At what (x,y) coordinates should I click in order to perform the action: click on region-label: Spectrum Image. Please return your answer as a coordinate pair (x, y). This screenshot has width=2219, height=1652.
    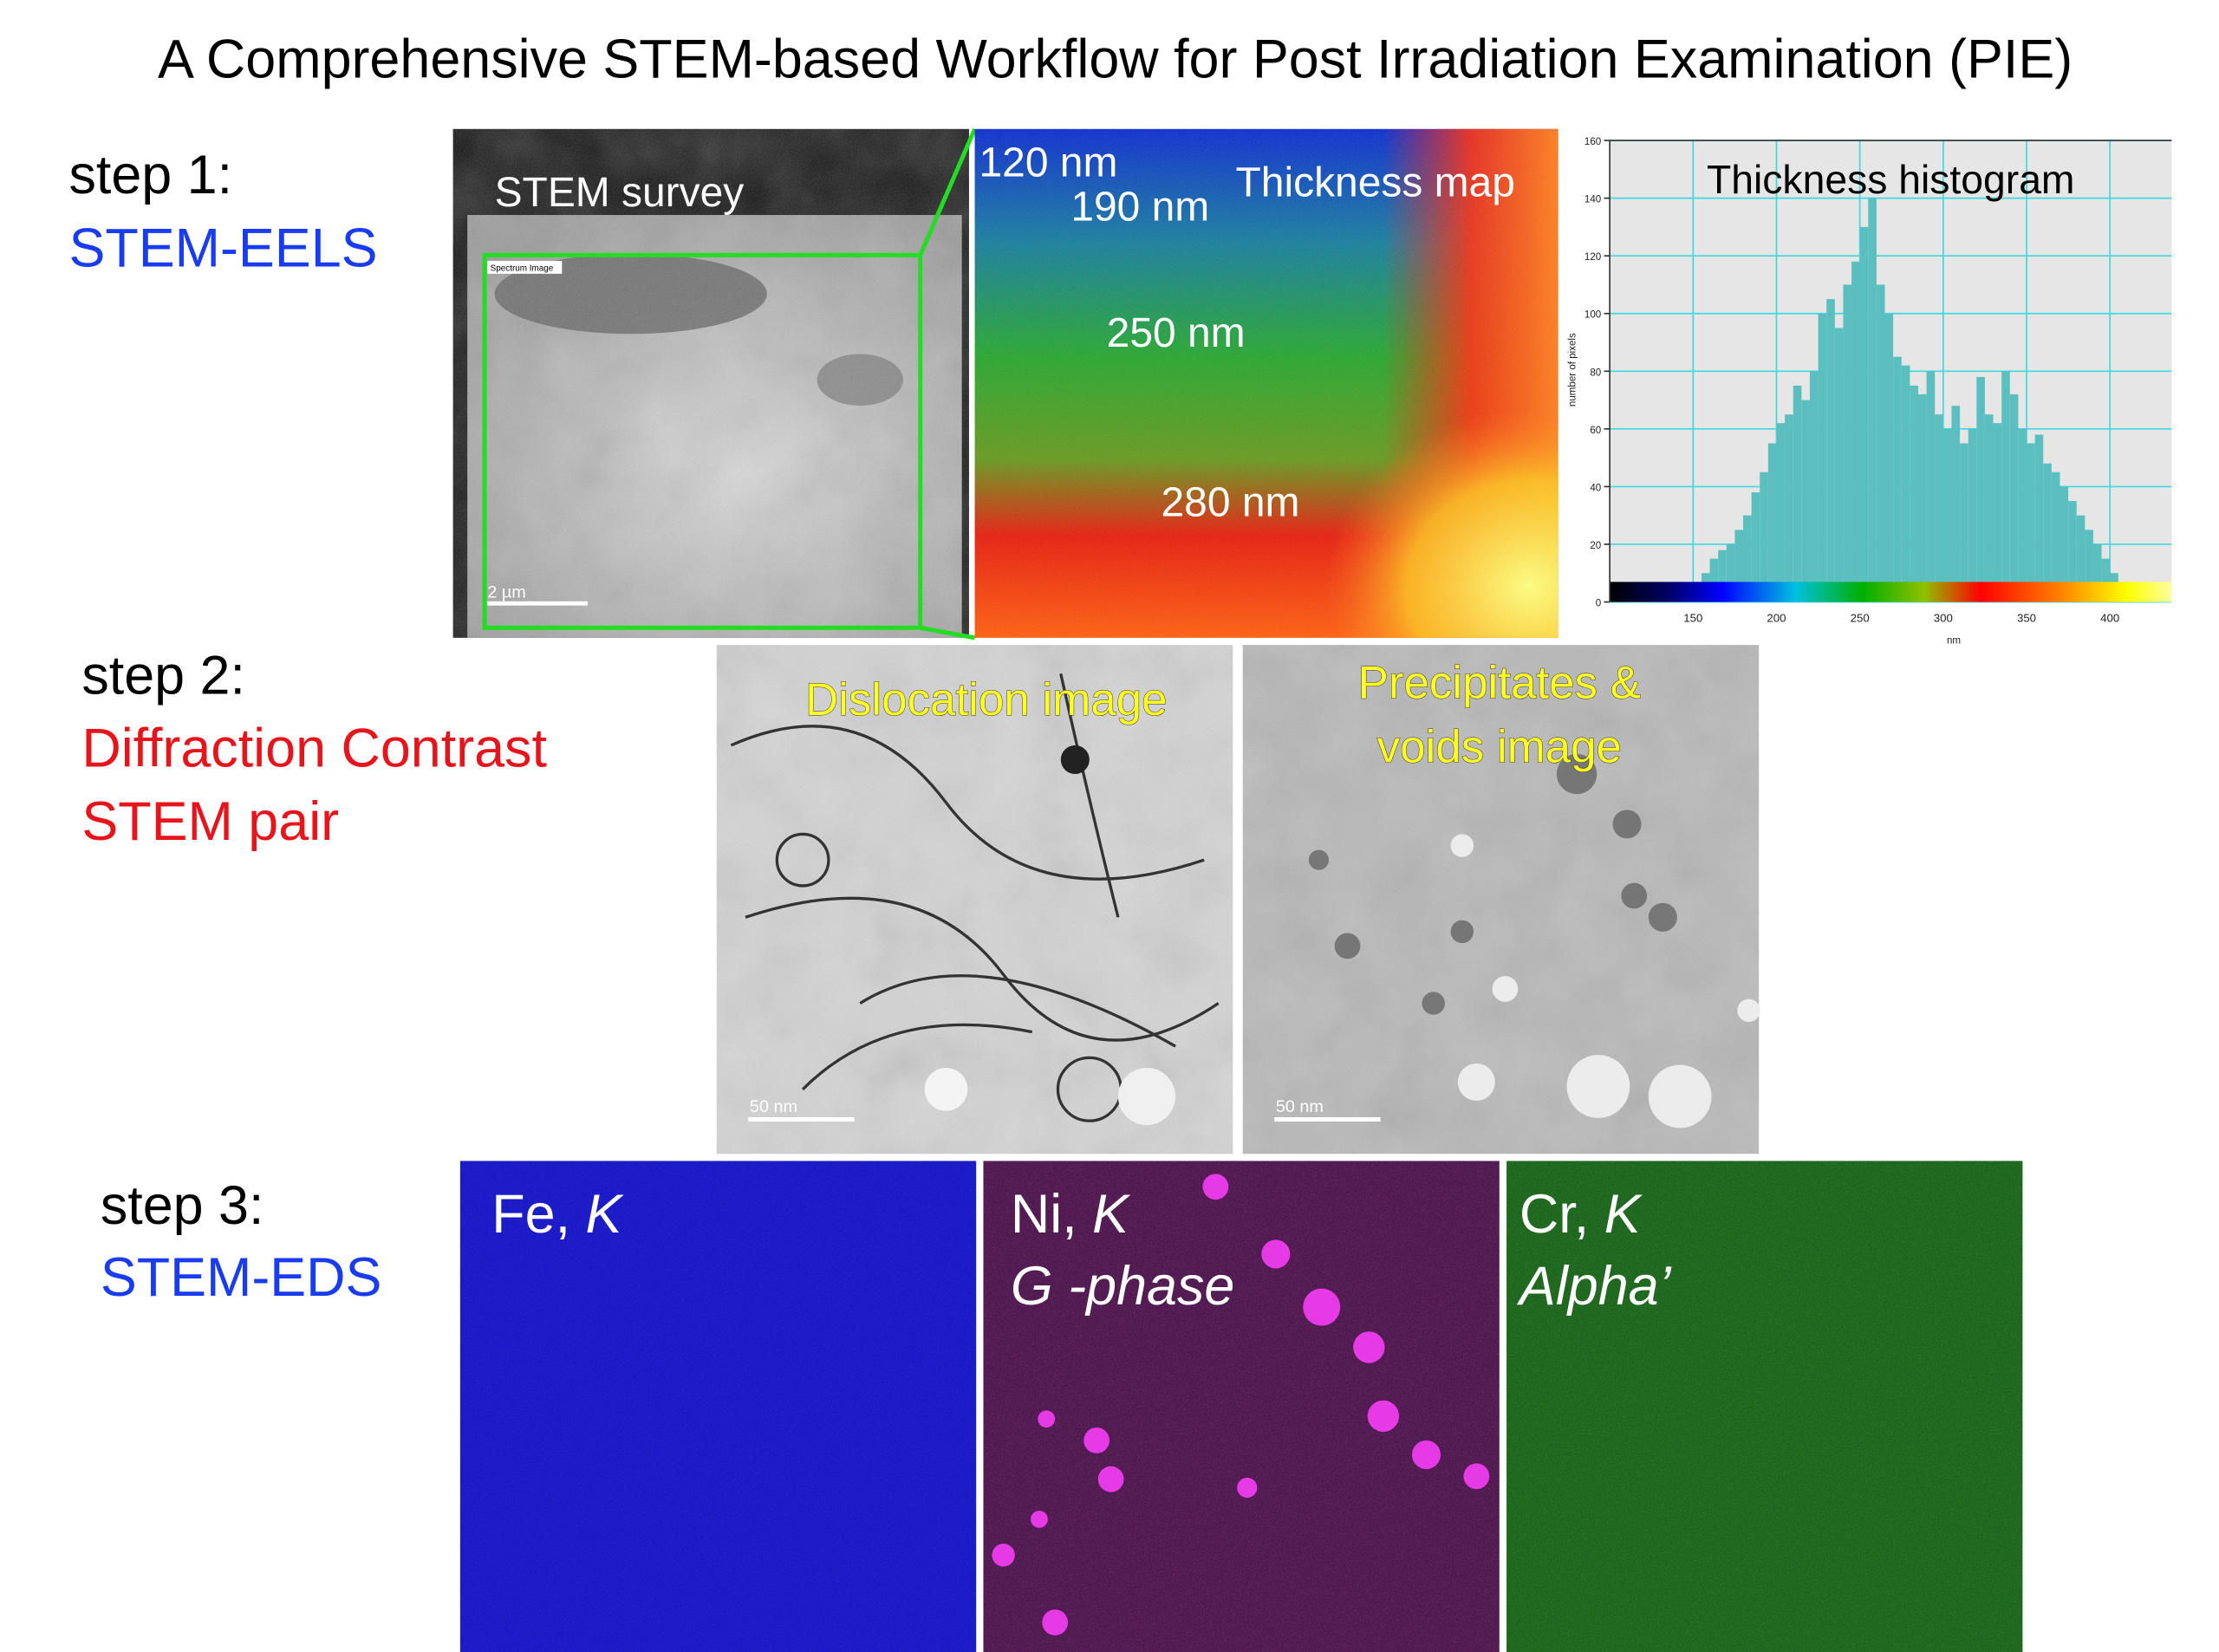
    Looking at the image, I should click on (522, 269).